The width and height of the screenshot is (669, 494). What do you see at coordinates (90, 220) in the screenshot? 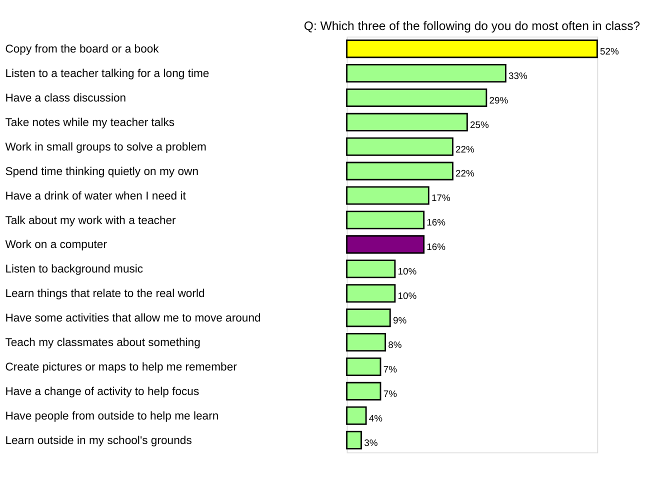
I see `y-tick-label: Talk about my work with a teacher` at bounding box center [90, 220].